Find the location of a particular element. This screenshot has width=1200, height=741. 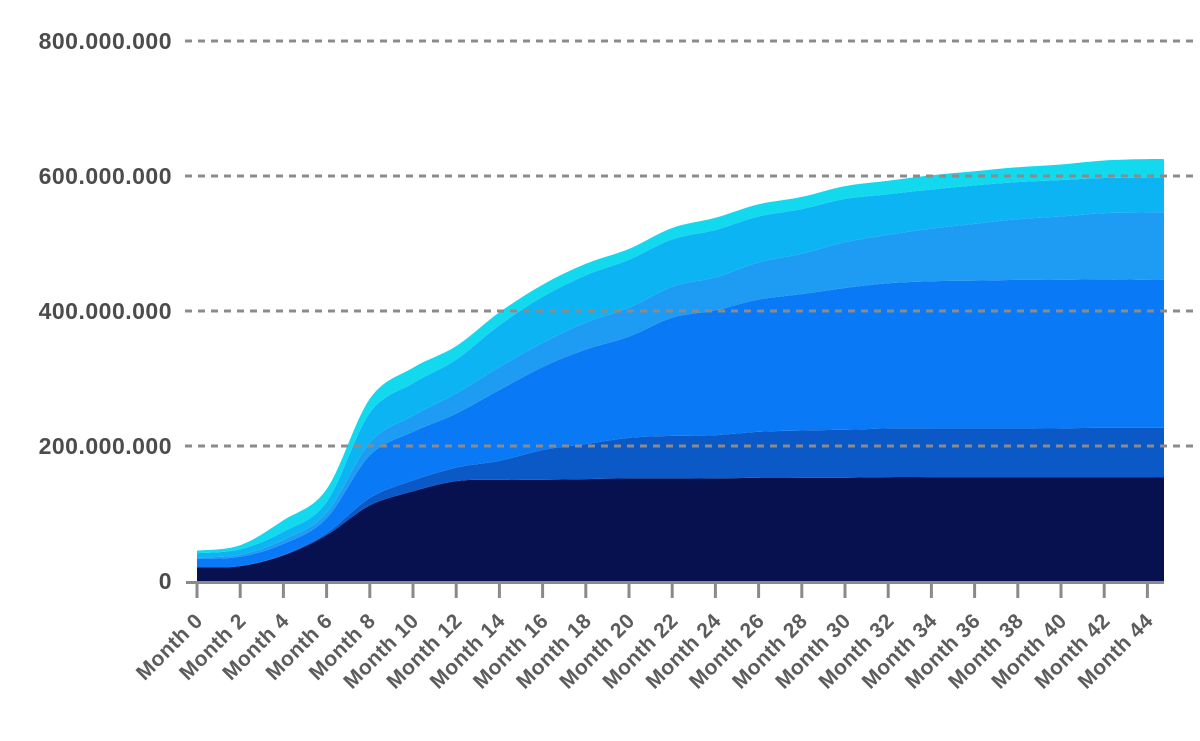

y-axis-label-600m: 600.000.000 is located at coordinates (105, 176).